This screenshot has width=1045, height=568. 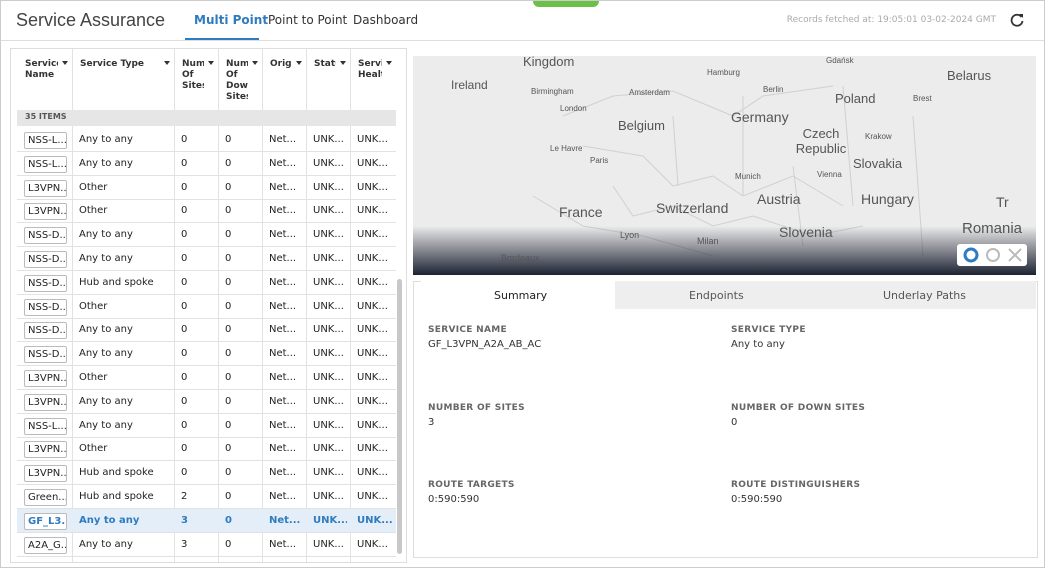 I want to click on detail-tab: Endpoints, so click(x=716, y=295).